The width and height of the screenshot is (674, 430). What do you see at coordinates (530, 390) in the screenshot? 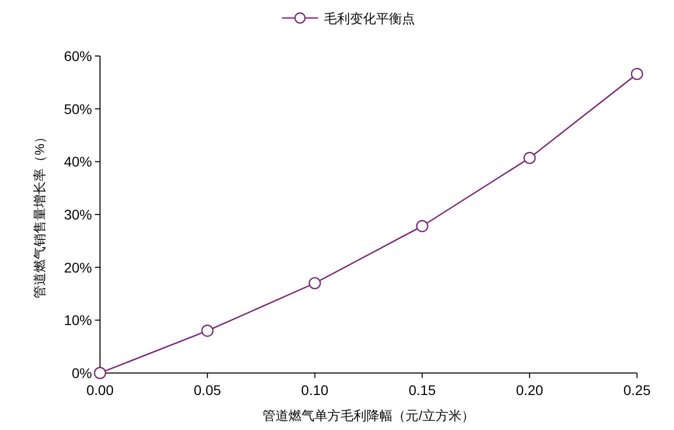
I see `x-tick-label: 0.20` at bounding box center [530, 390].